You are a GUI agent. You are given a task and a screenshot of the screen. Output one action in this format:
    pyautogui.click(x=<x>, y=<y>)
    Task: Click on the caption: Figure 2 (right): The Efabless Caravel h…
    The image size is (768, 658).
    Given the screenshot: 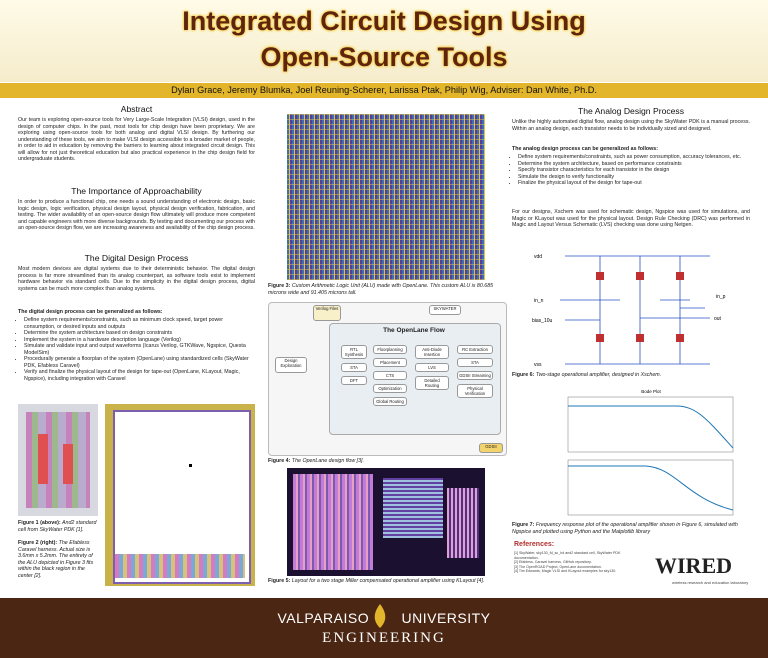 What is the action you would take?
    pyautogui.click(x=59, y=559)
    